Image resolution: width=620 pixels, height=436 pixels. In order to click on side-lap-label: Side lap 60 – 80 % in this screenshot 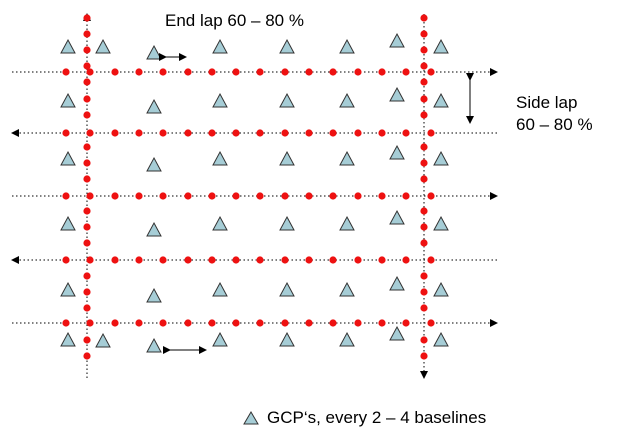, I will do `click(554, 114)`.